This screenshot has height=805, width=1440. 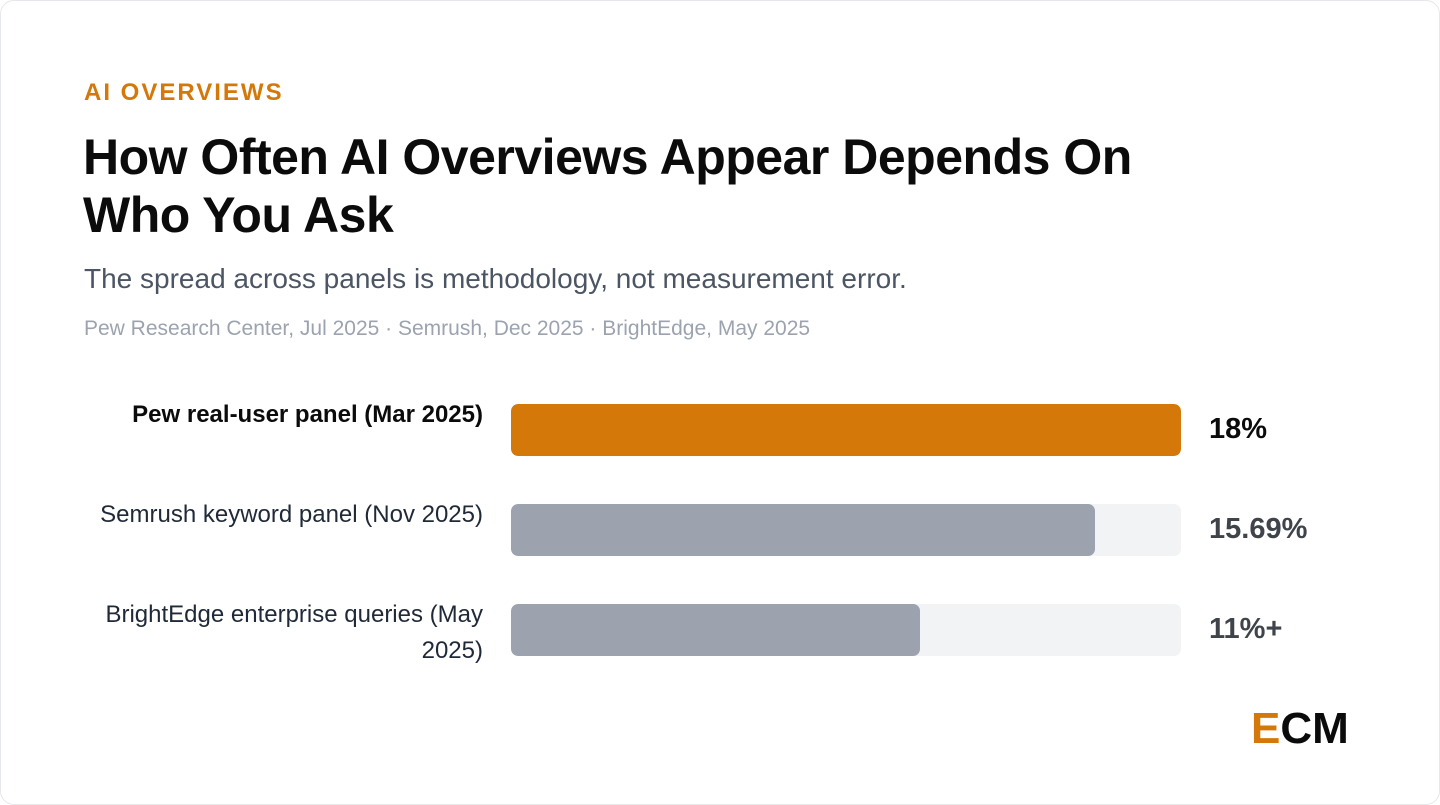 I want to click on bar-row-0: Pew real-user panel (Mar 2025) 18%, so click(x=720, y=432).